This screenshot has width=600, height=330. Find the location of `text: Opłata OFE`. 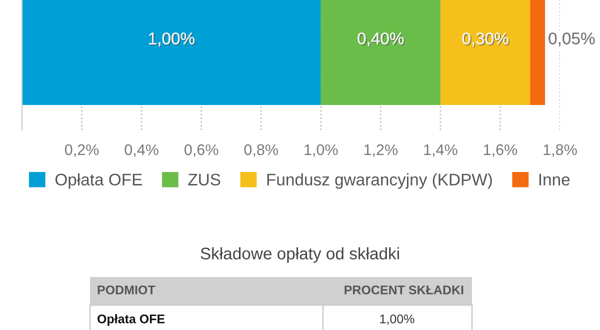

text: Opłata OFE is located at coordinates (131, 320).